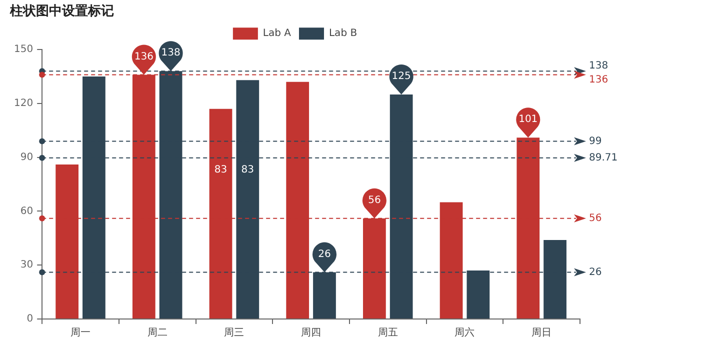 The height and width of the screenshot is (346, 720). Describe the element at coordinates (27, 211) in the screenshot. I see `y-tick-label: 60` at that location.